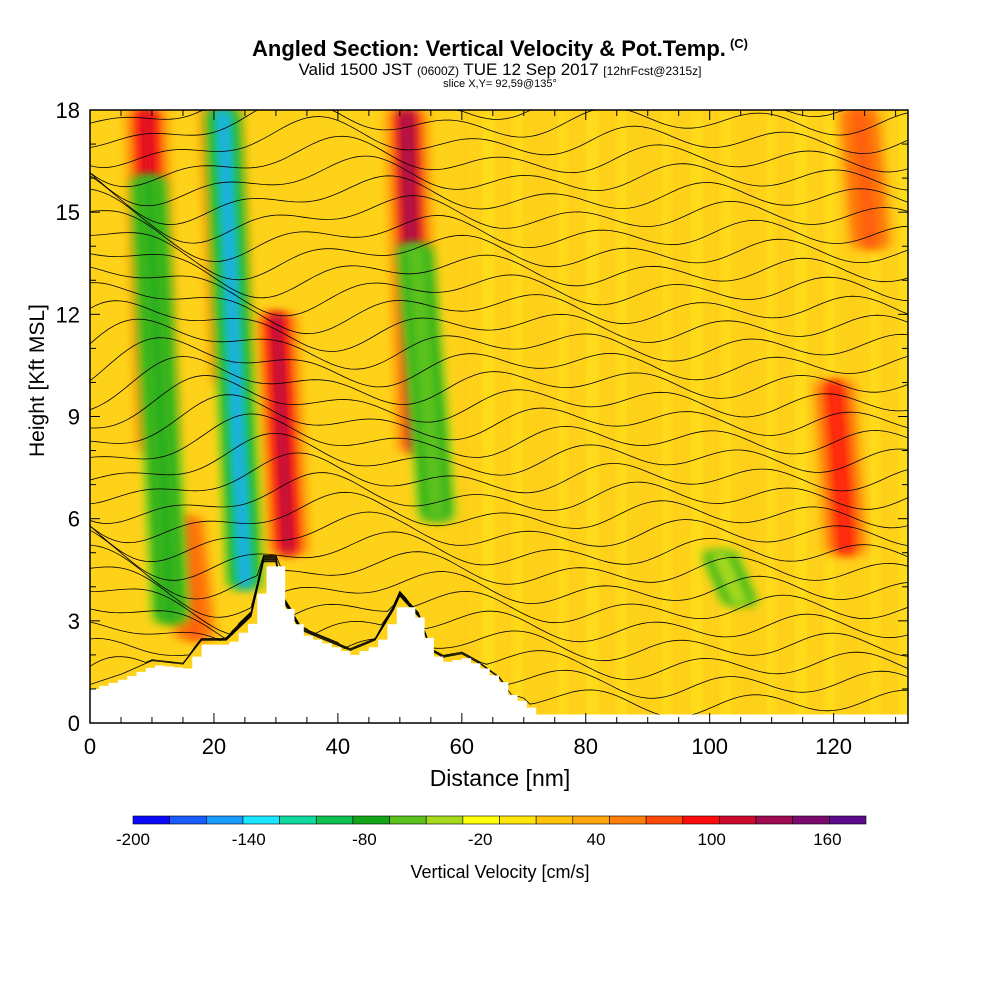 This screenshot has height=1000, width=1000. What do you see at coordinates (711, 839) in the screenshot?
I see `colorbar-tick-label: 100` at bounding box center [711, 839].